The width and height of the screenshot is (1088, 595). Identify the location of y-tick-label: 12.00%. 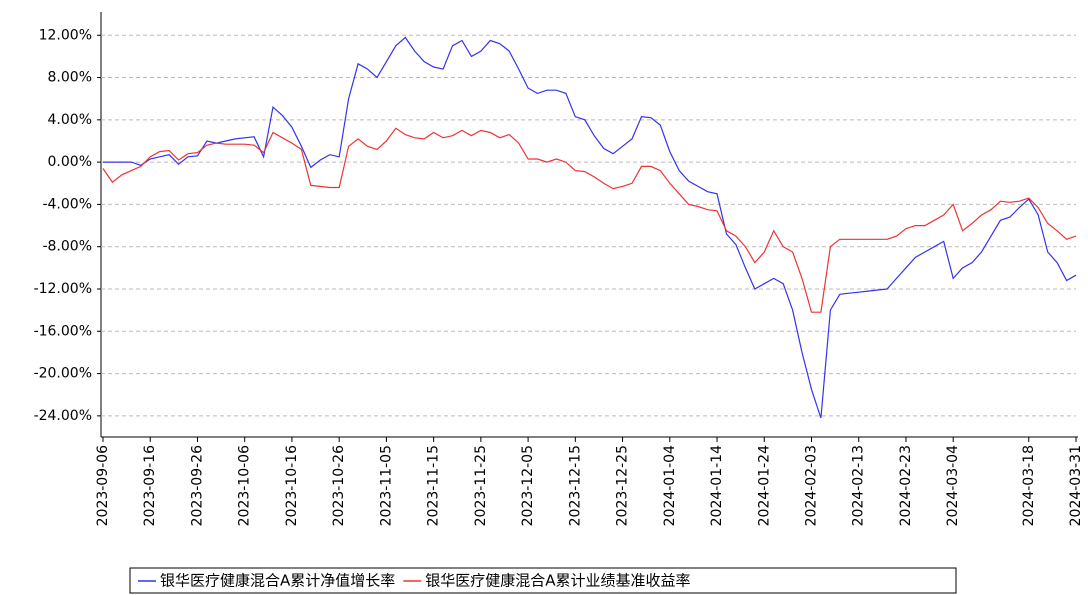
(65, 35).